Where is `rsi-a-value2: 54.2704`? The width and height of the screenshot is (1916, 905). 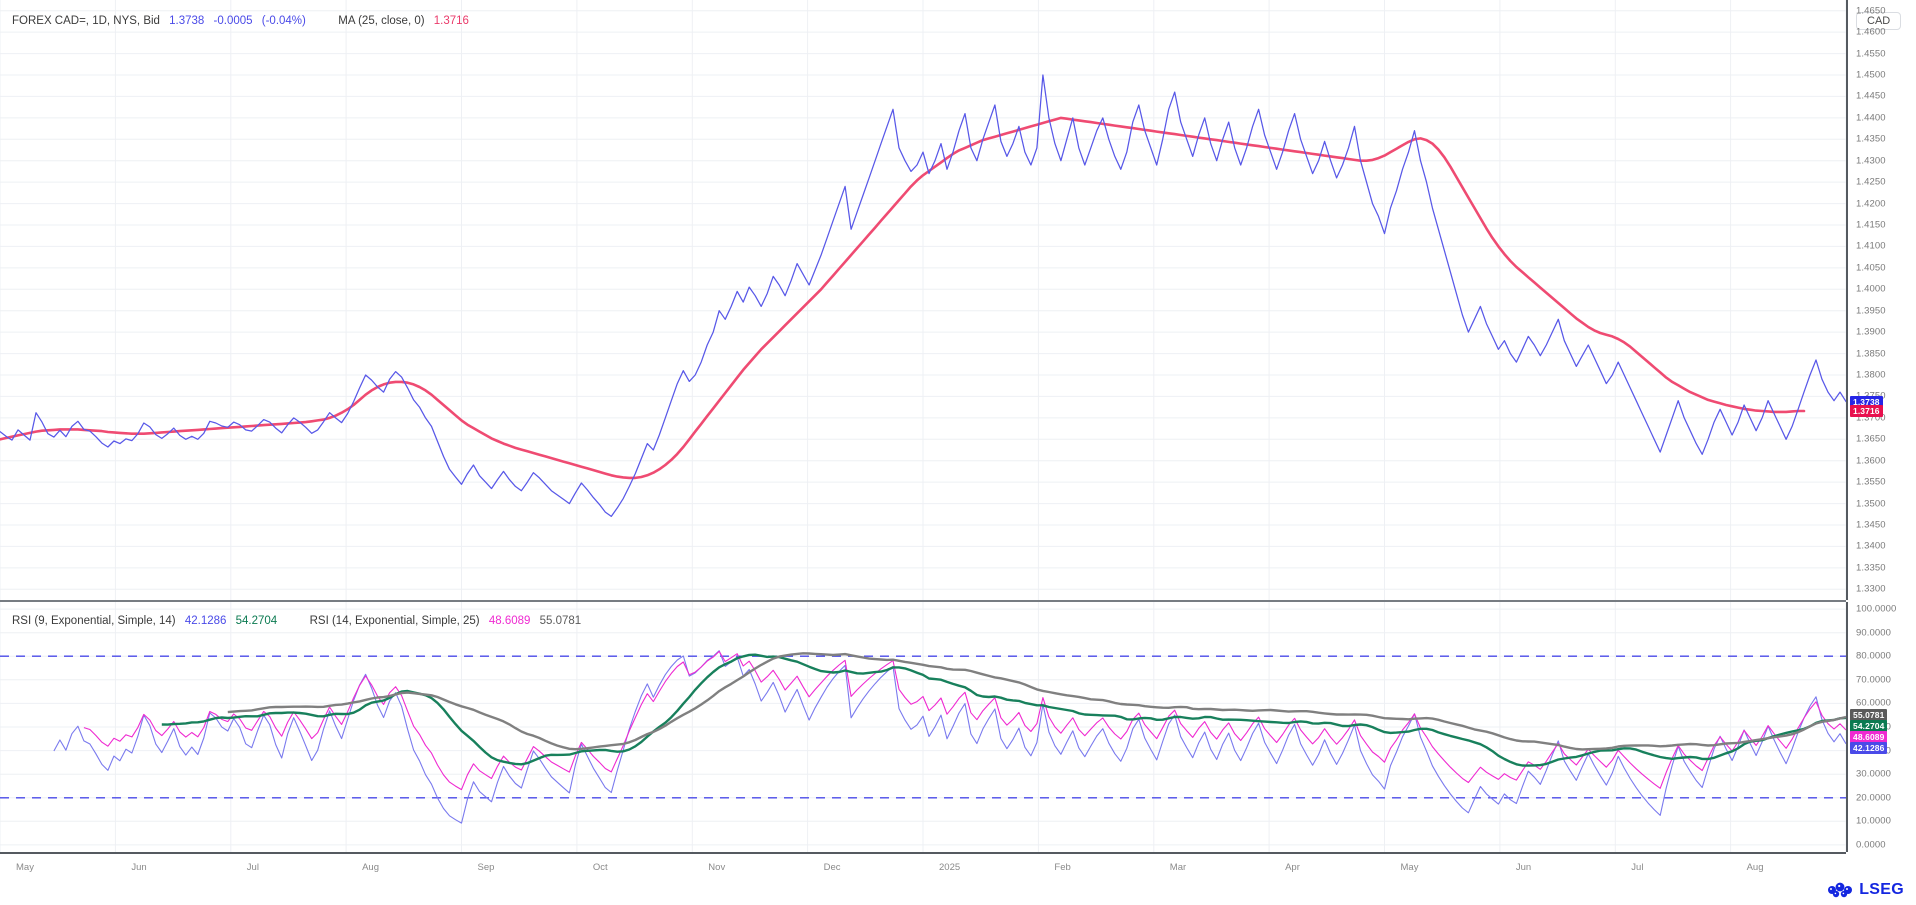
rsi-a-value2: 54.2704 is located at coordinates (256, 621).